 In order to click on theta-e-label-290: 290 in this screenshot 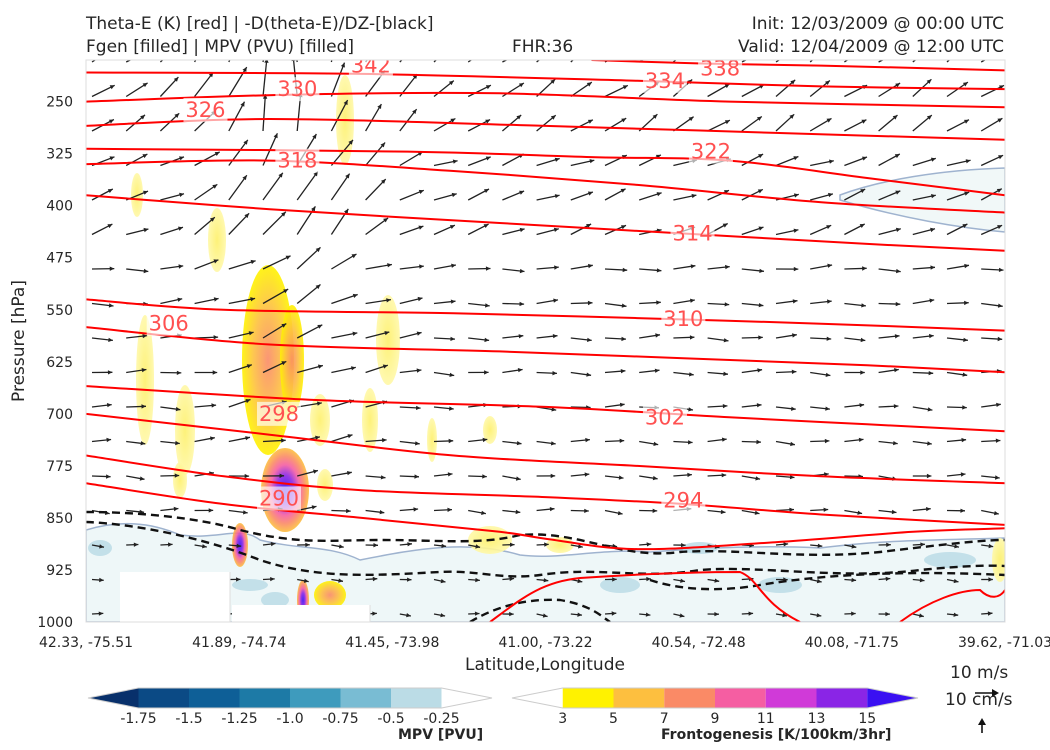, I will do `click(279, 498)`.